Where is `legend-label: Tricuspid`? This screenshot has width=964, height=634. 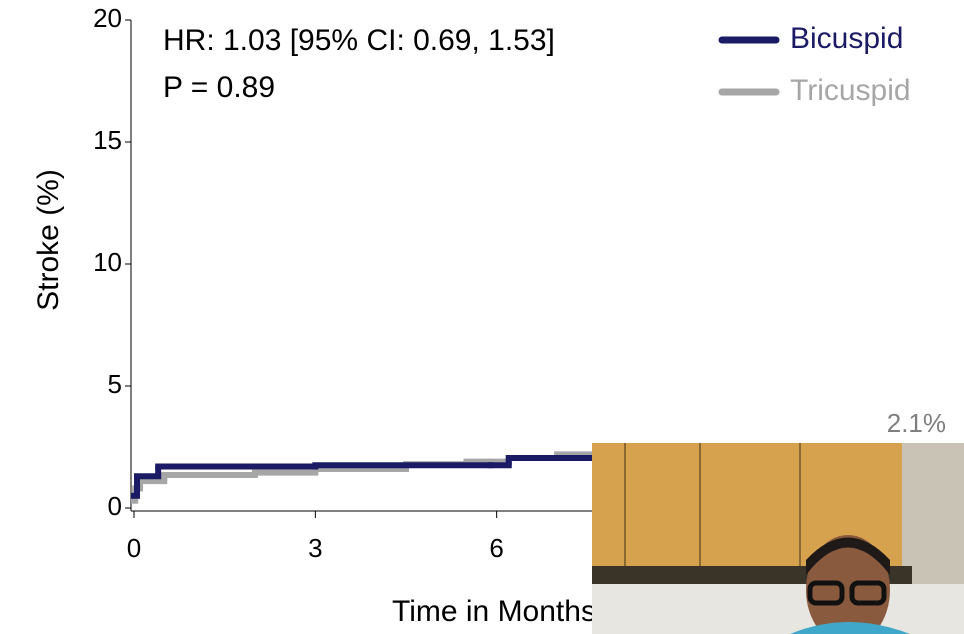
legend-label: Tricuspid is located at coordinates (850, 90).